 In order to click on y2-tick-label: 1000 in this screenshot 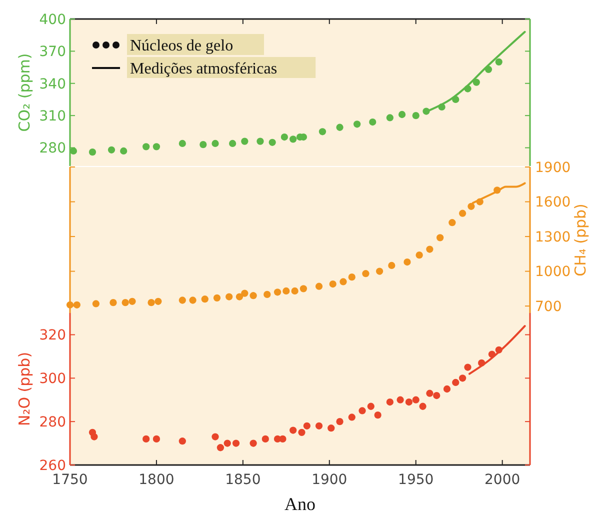, I will do `click(553, 272)`.